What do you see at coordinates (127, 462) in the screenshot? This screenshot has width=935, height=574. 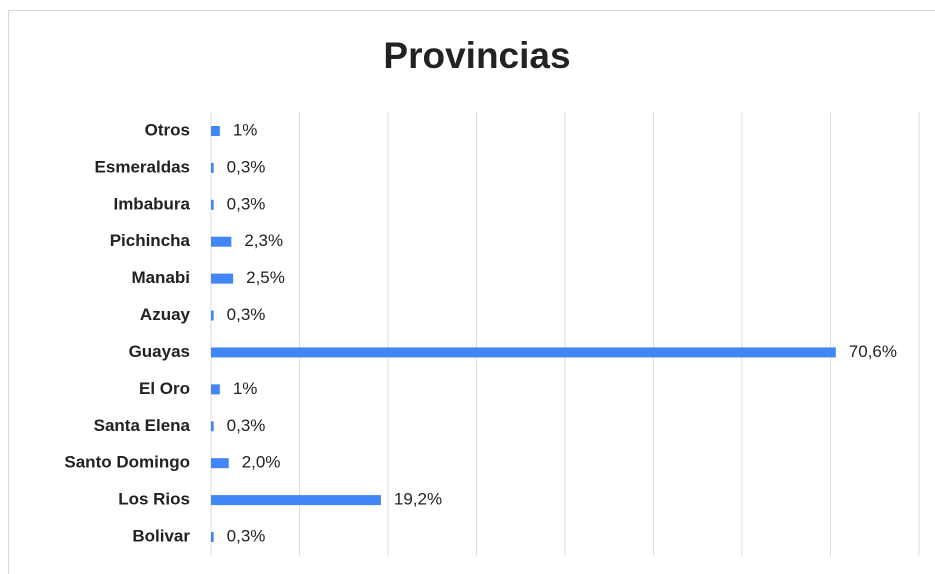 I see `category-label: Santo Domingo` at bounding box center [127, 462].